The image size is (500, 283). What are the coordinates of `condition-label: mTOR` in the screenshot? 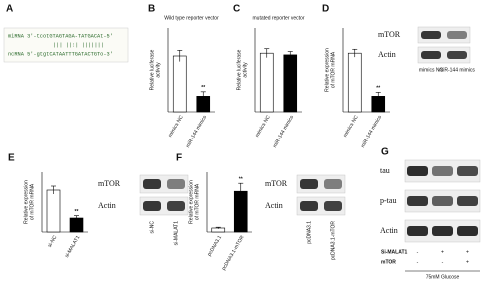 It's located at (388, 262).